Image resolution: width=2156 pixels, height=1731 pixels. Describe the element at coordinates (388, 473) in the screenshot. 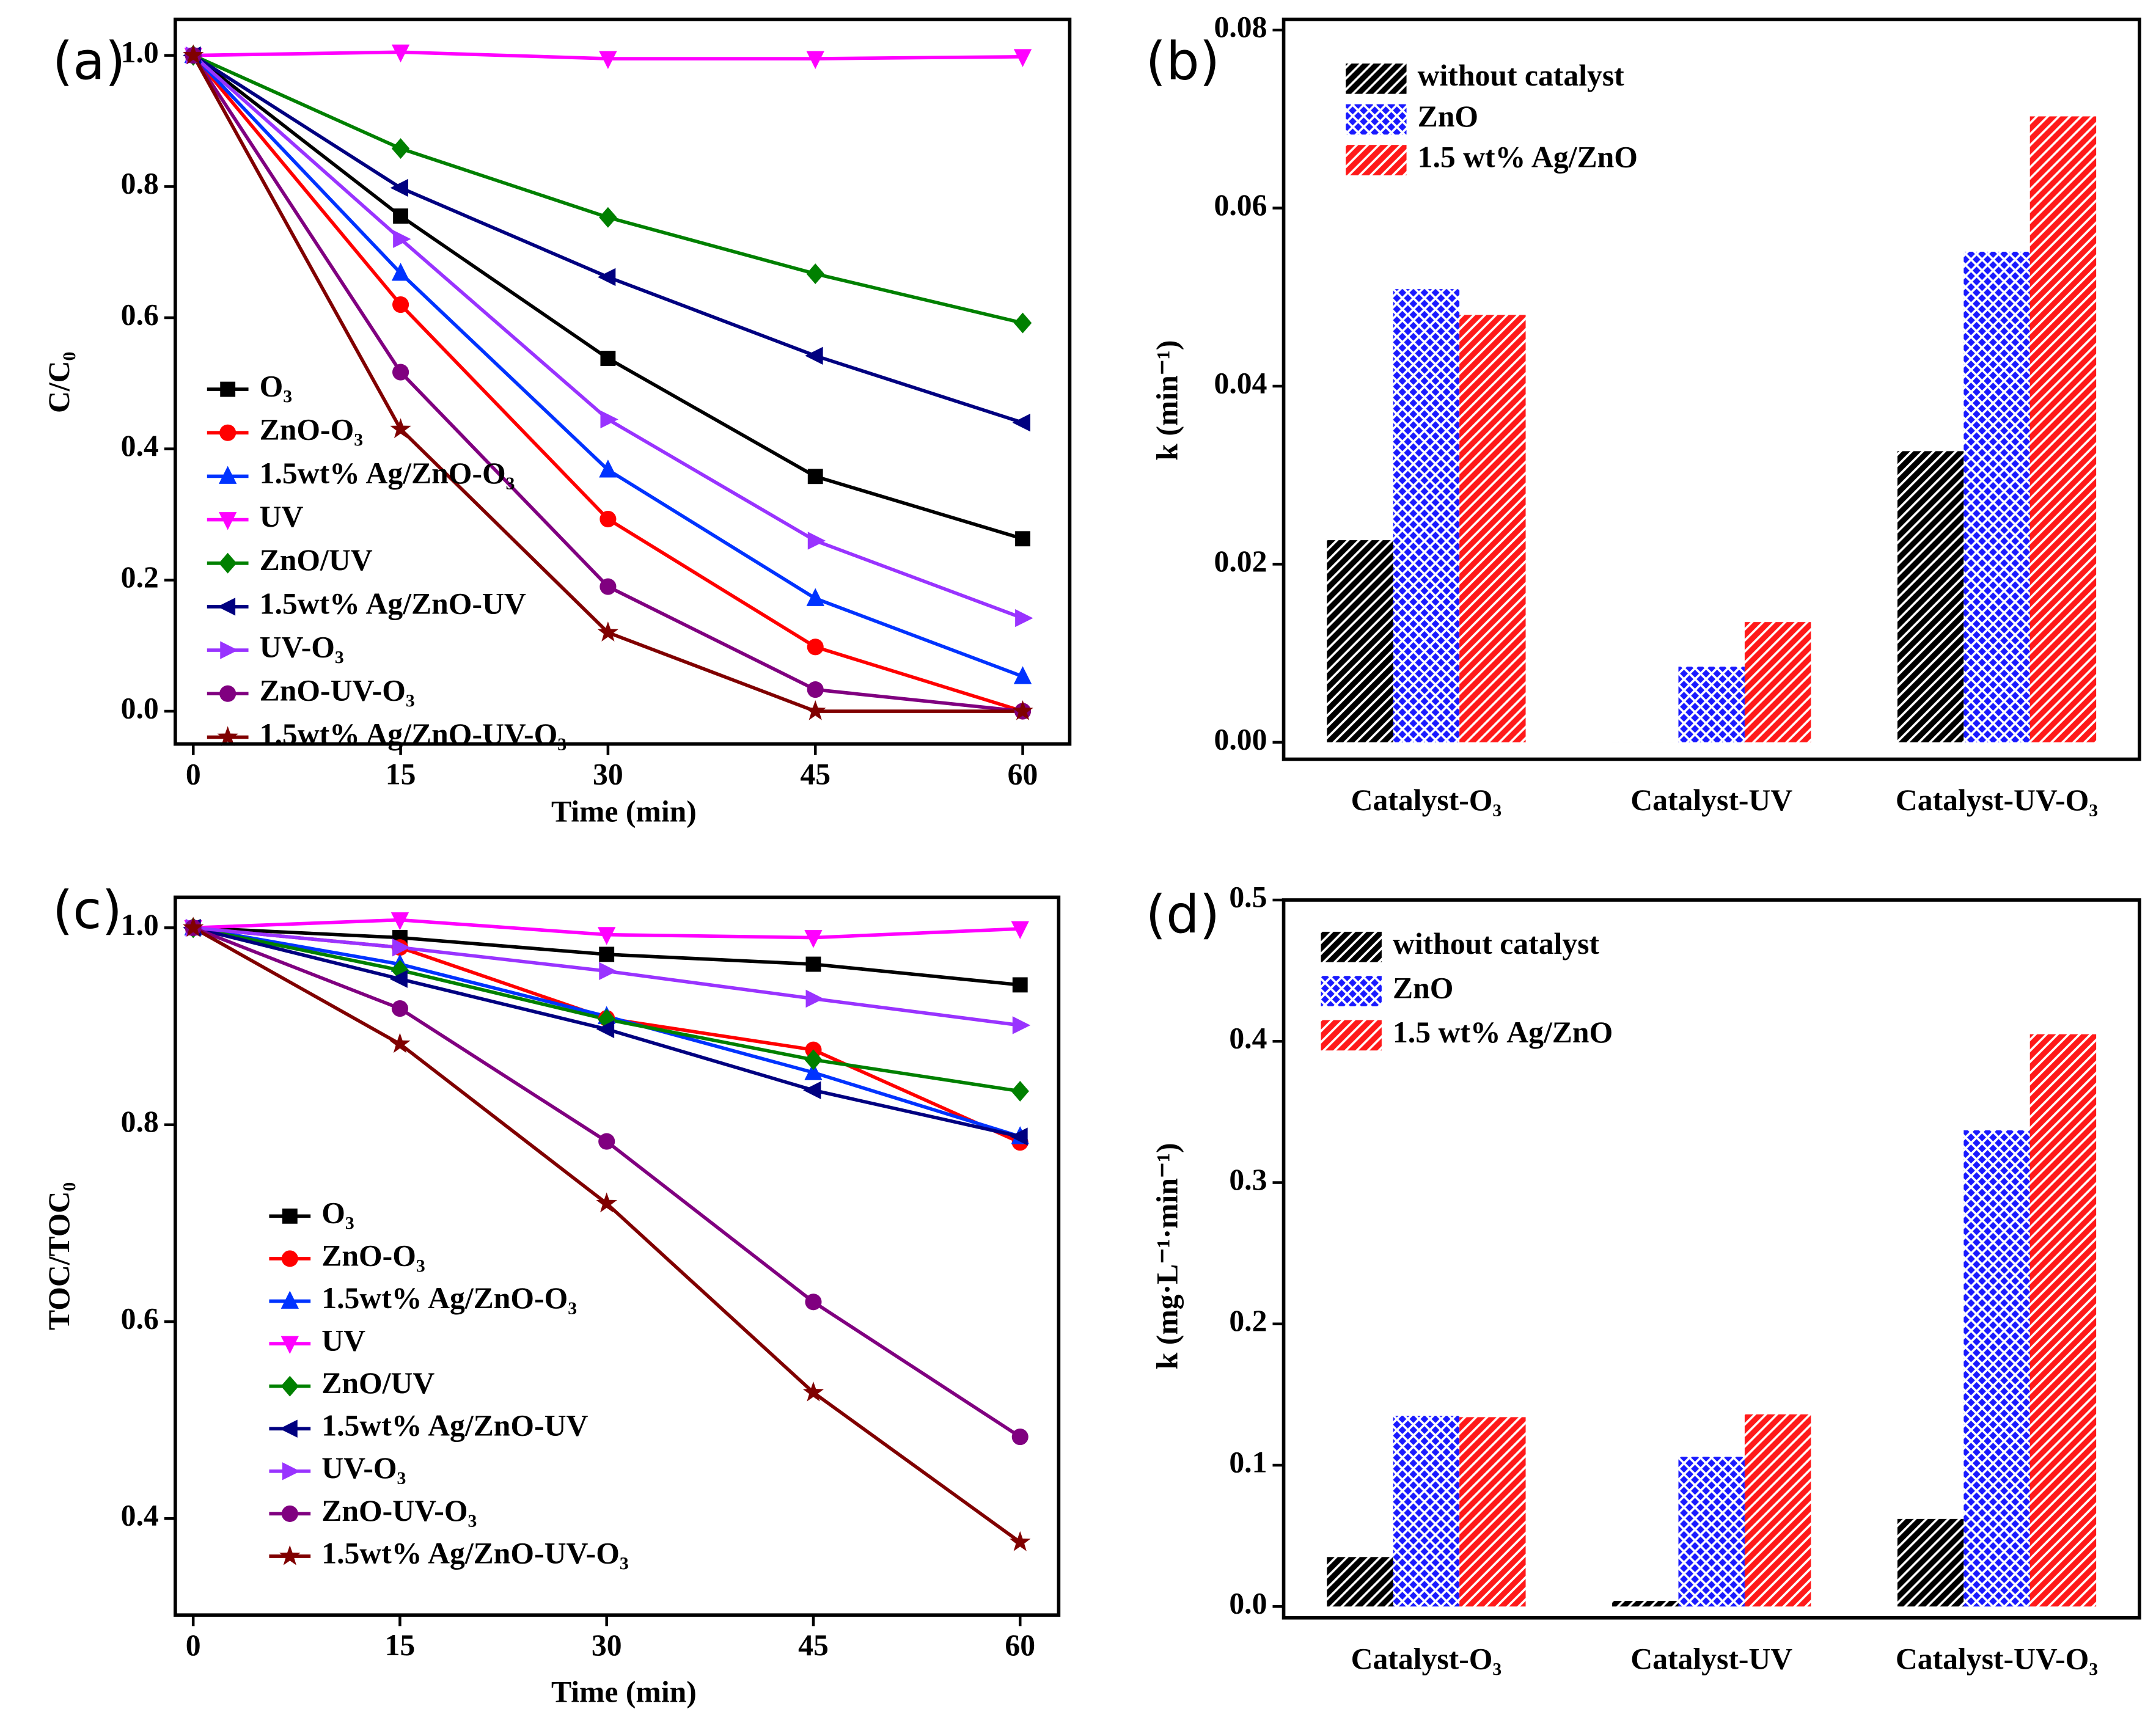

I see `legend-label: 1.5wt% Ag/ZnO-O₃` at that location.